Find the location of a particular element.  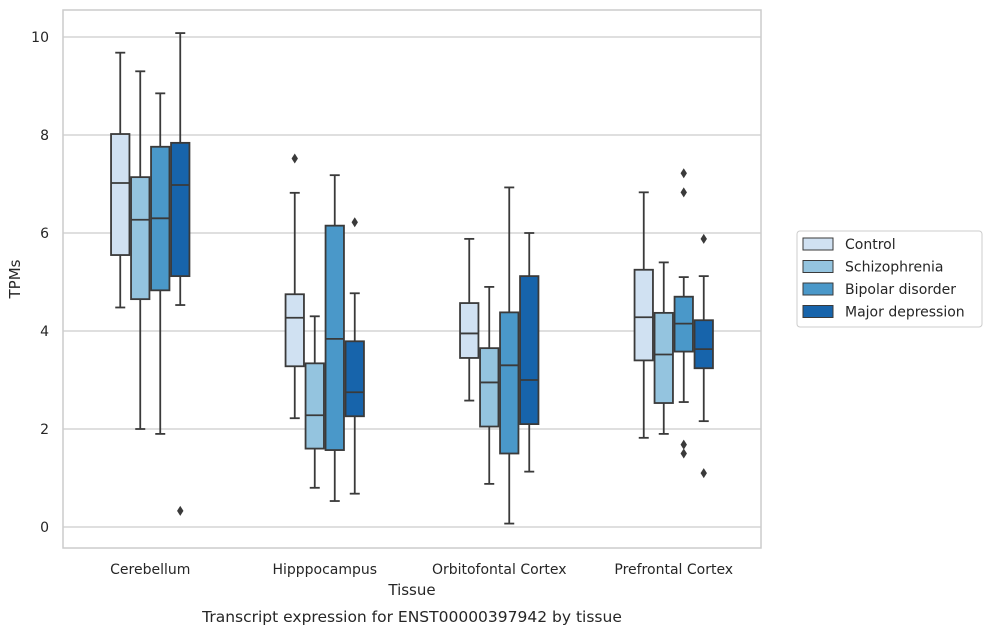

x-tick-label: Cerebellum is located at coordinates (150, 570).